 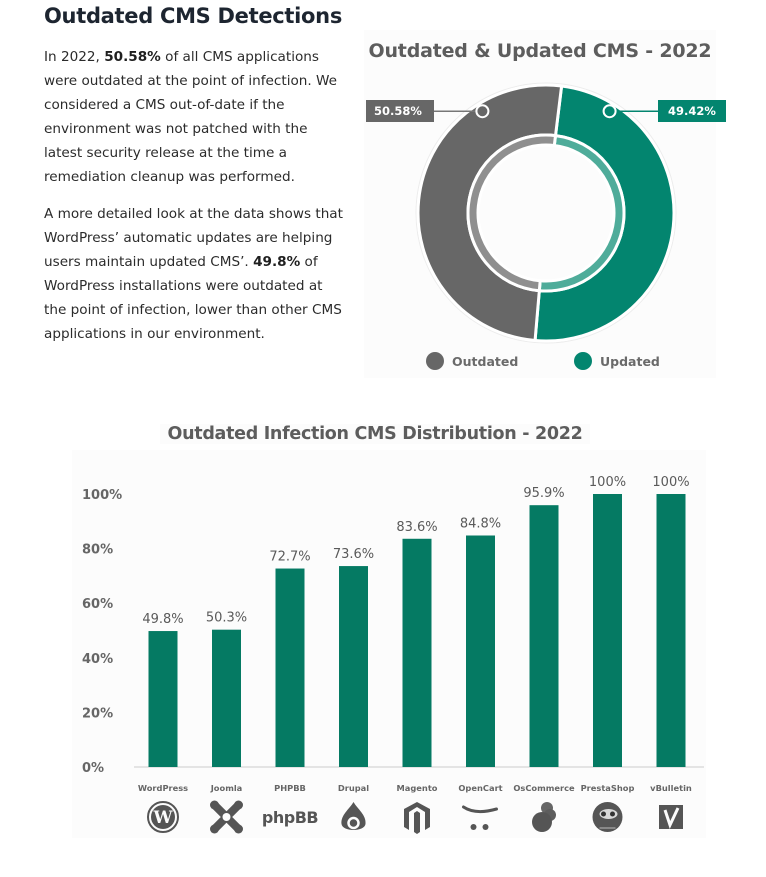 What do you see at coordinates (93, 768) in the screenshot?
I see `y-tick-label: 0%` at bounding box center [93, 768].